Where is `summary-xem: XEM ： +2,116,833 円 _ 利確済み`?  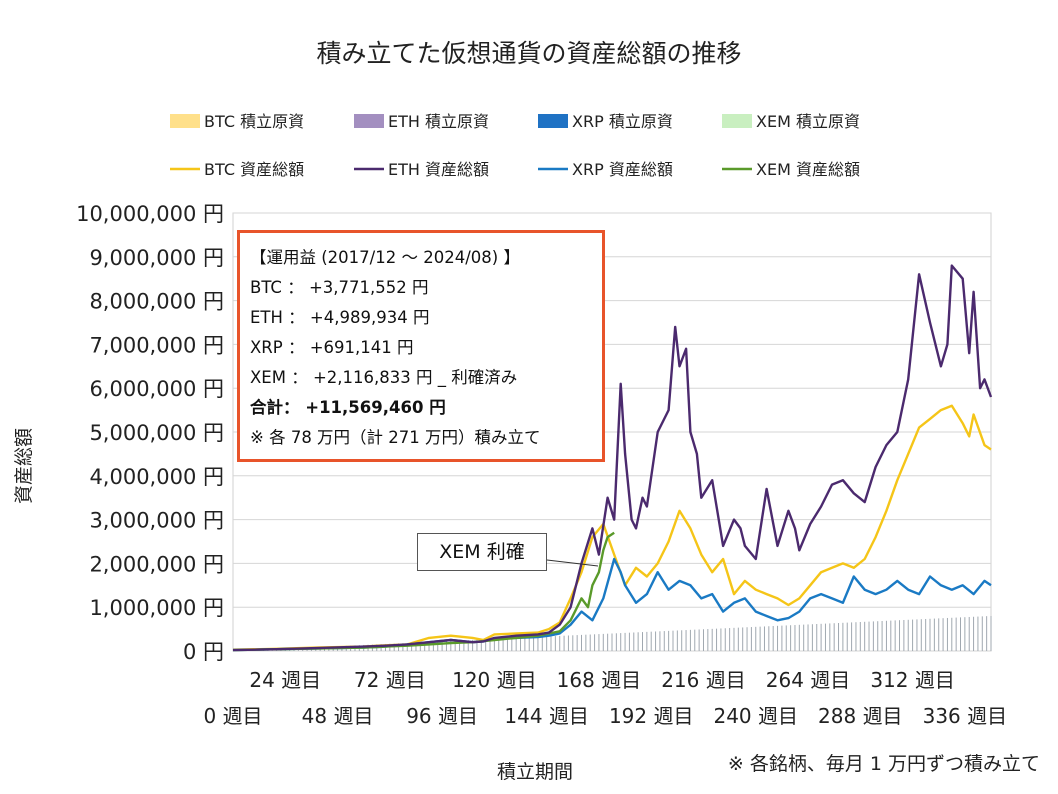 summary-xem: XEM ： +2,116,833 円 _ 利確済み is located at coordinates (384, 377).